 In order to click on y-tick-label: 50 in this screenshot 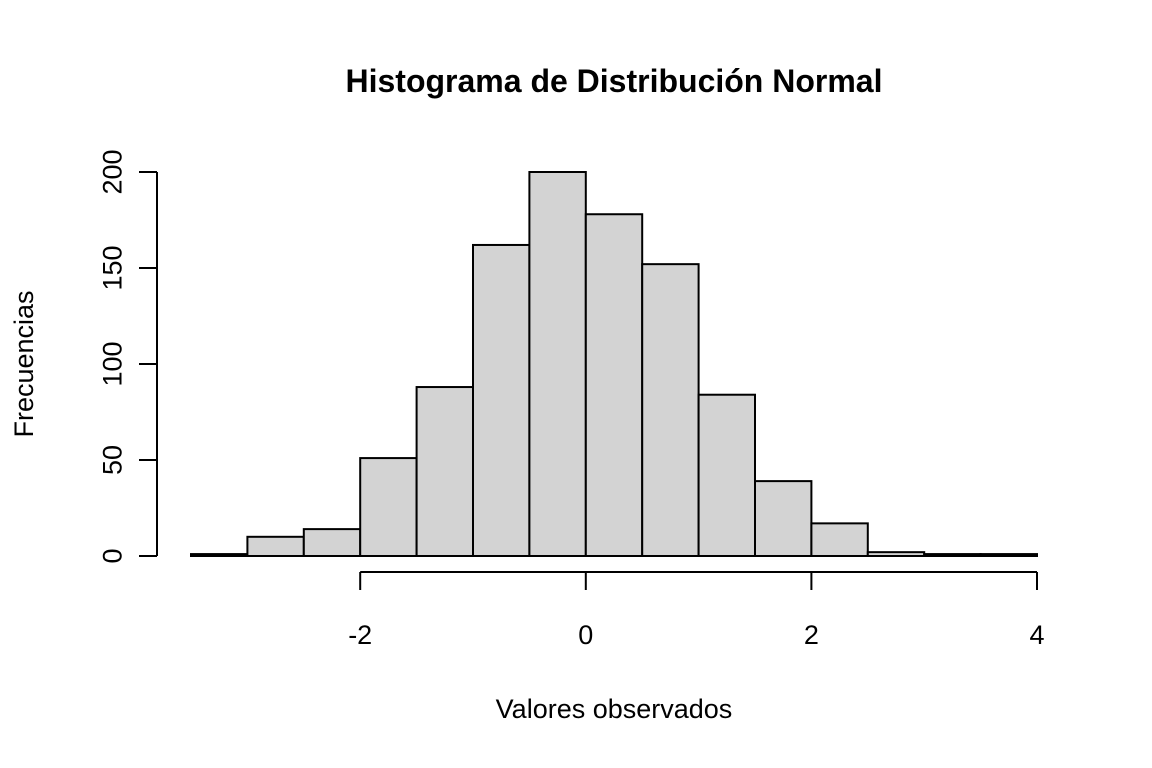, I will do `click(112, 460)`.